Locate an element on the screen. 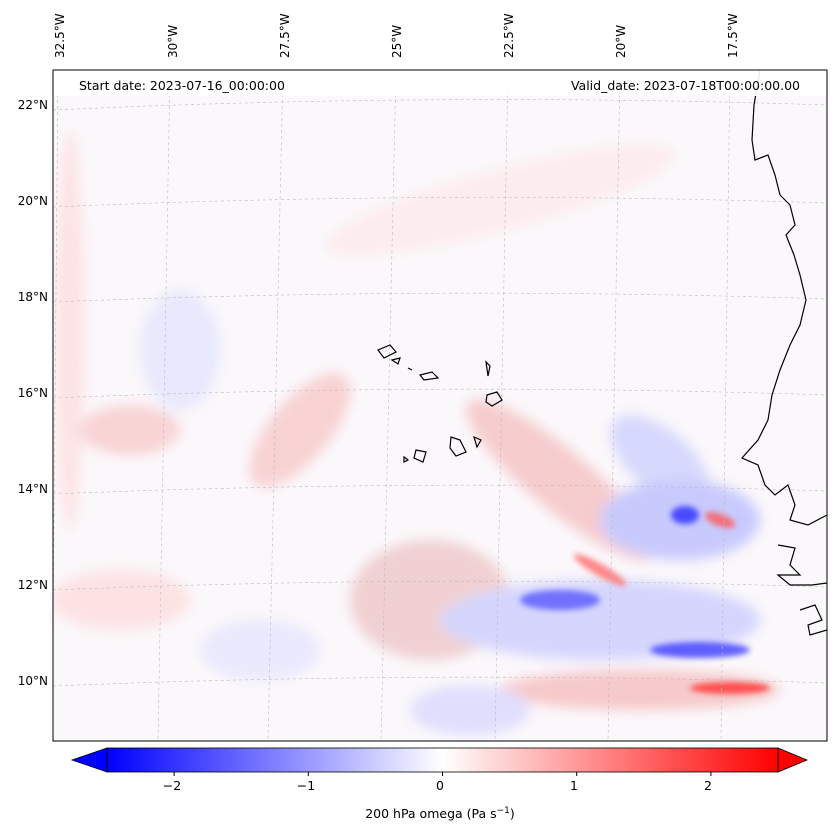  lon-label: 30°W is located at coordinates (173, 41).